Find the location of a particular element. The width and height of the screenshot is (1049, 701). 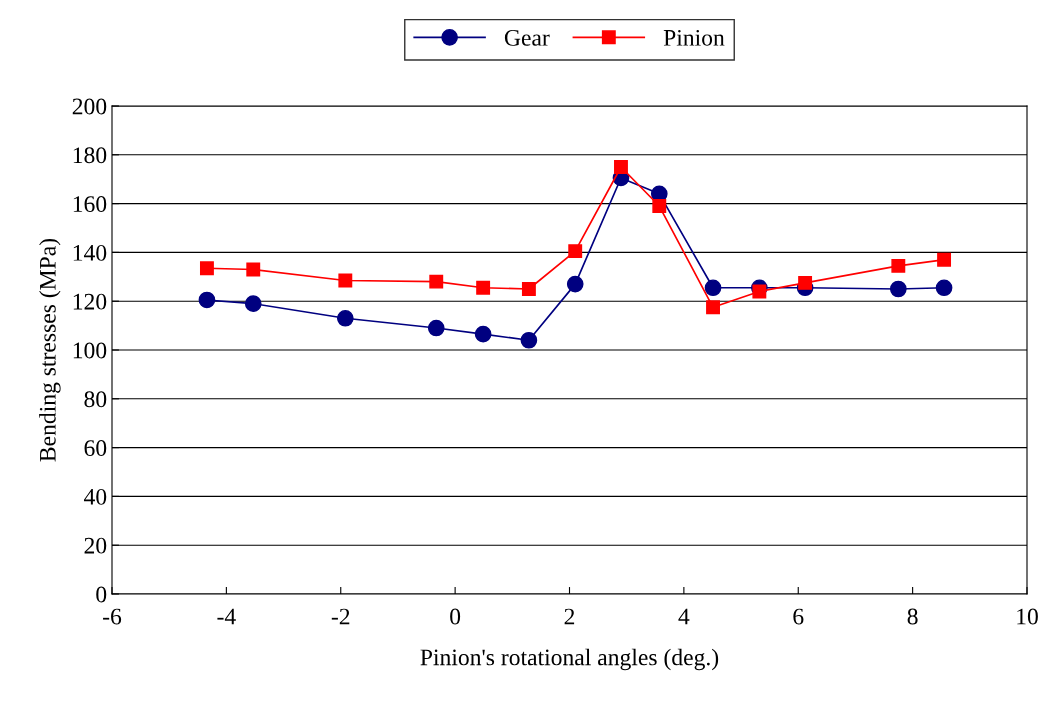

y-tick-label: 160 is located at coordinates (90, 204).